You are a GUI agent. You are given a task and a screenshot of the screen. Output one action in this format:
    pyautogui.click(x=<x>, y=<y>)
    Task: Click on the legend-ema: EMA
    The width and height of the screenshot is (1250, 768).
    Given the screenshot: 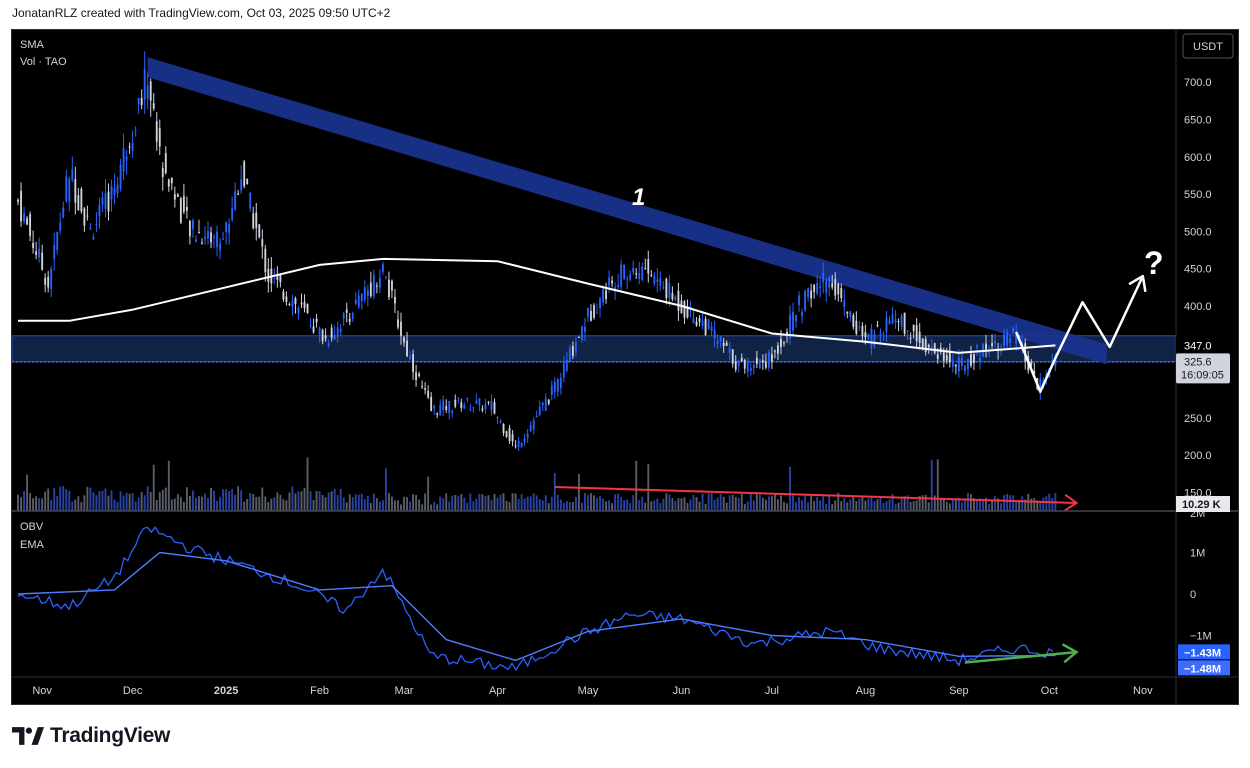 What is the action you would take?
    pyautogui.click(x=32, y=545)
    